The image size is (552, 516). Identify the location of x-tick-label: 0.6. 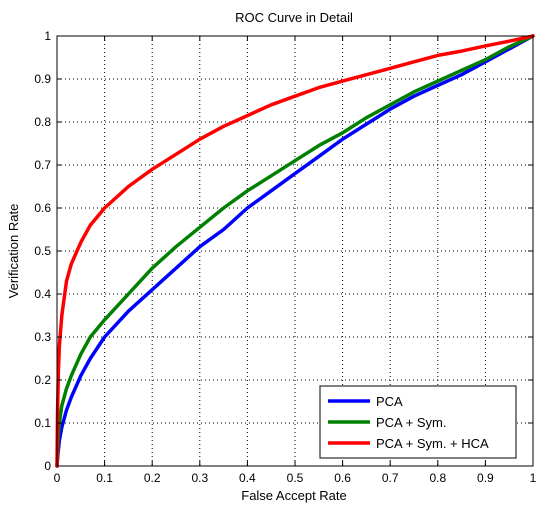
(342, 478).